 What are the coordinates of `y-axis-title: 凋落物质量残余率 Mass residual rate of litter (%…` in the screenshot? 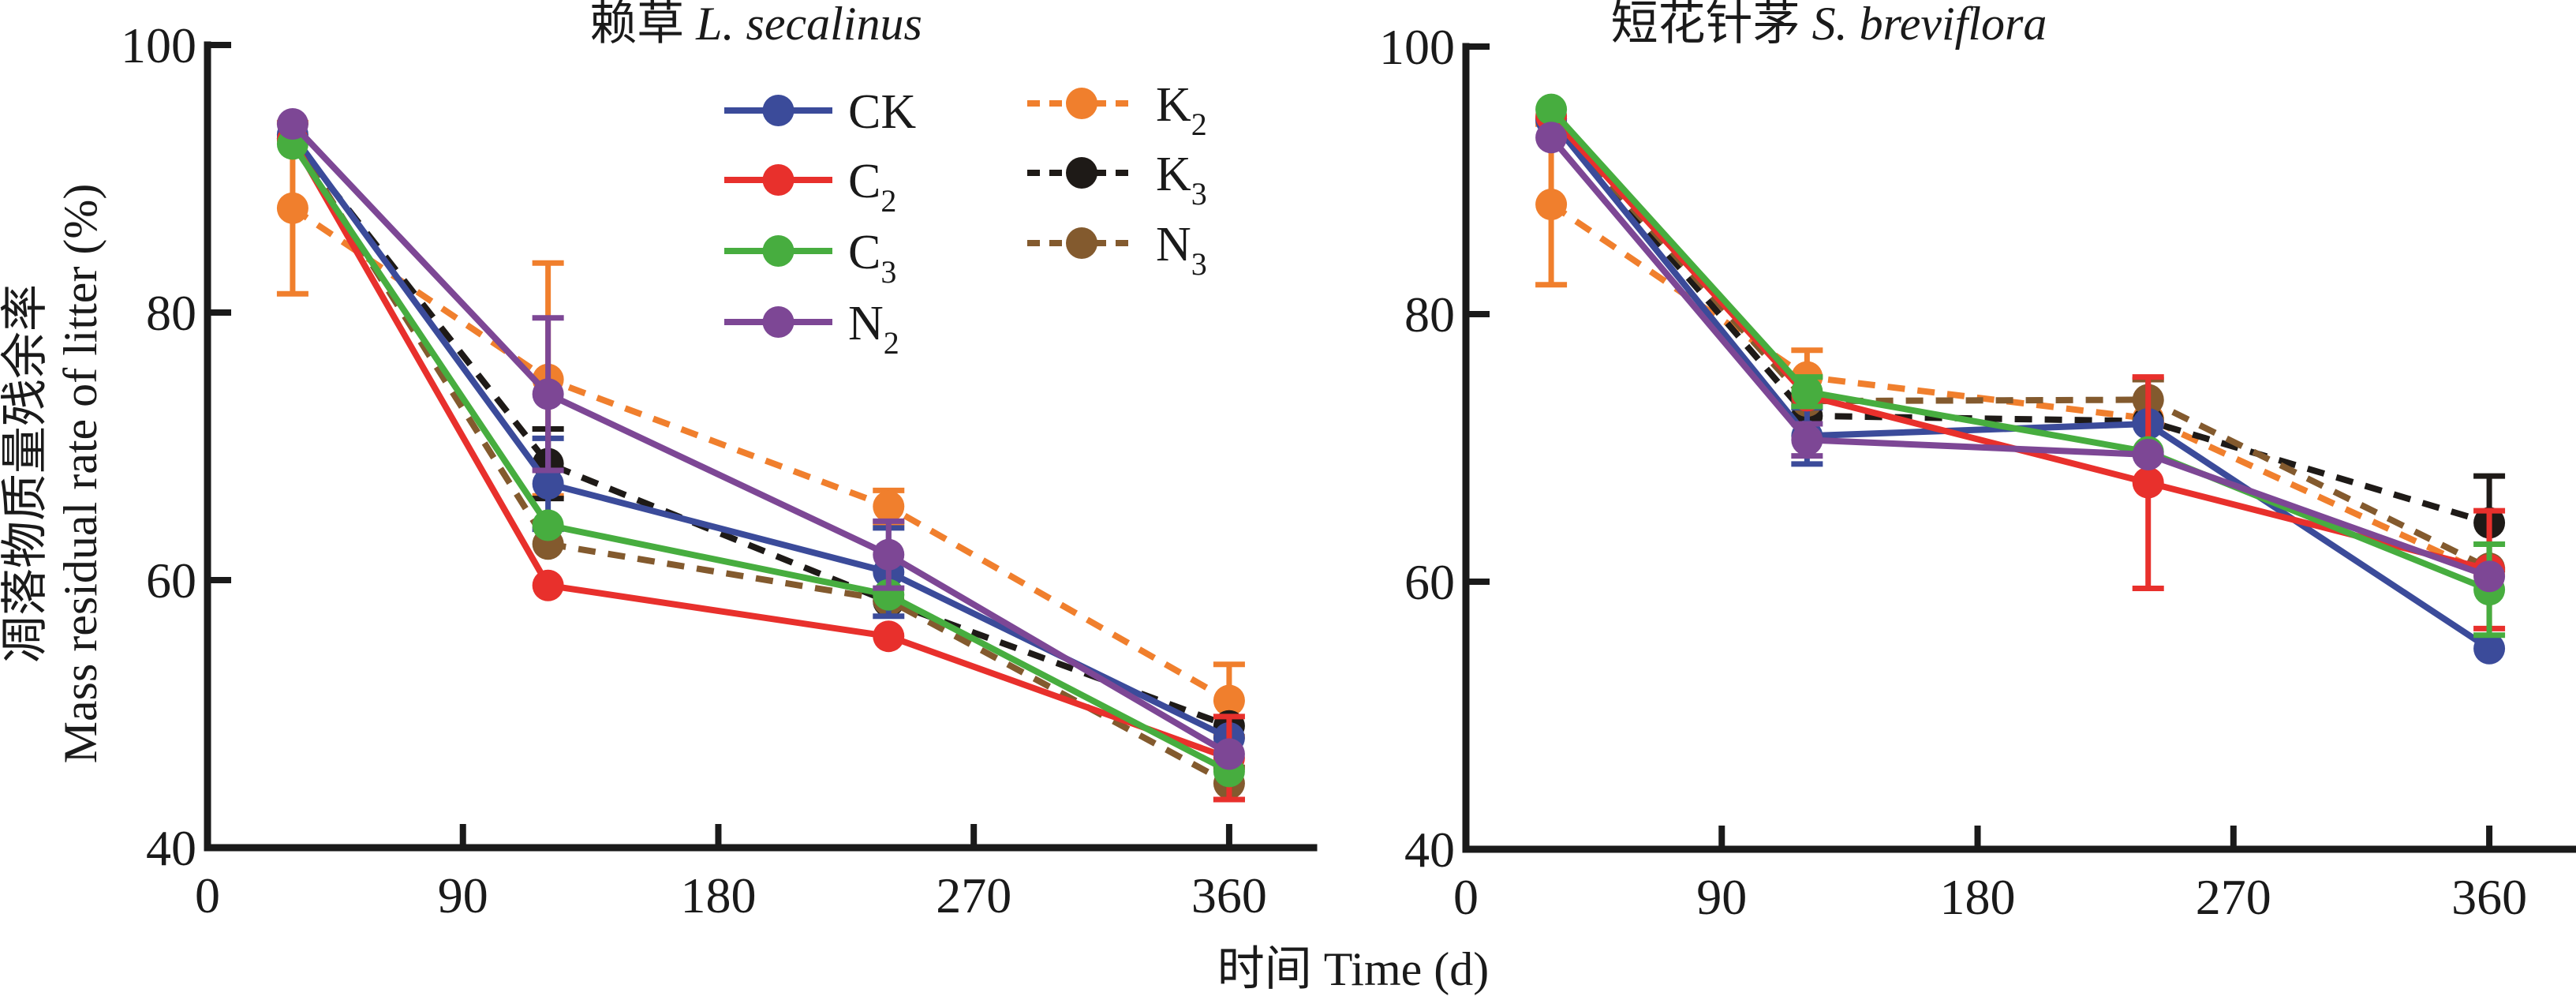 It's located at (53, 474).